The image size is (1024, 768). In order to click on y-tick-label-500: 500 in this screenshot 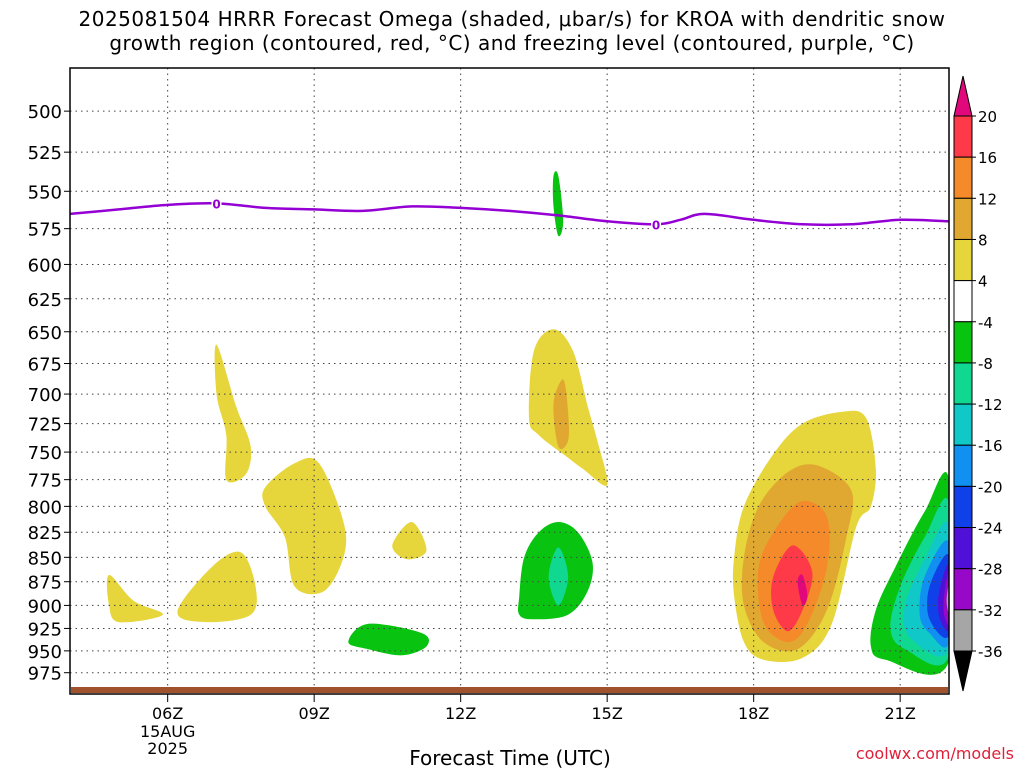, I will do `click(45, 112)`.